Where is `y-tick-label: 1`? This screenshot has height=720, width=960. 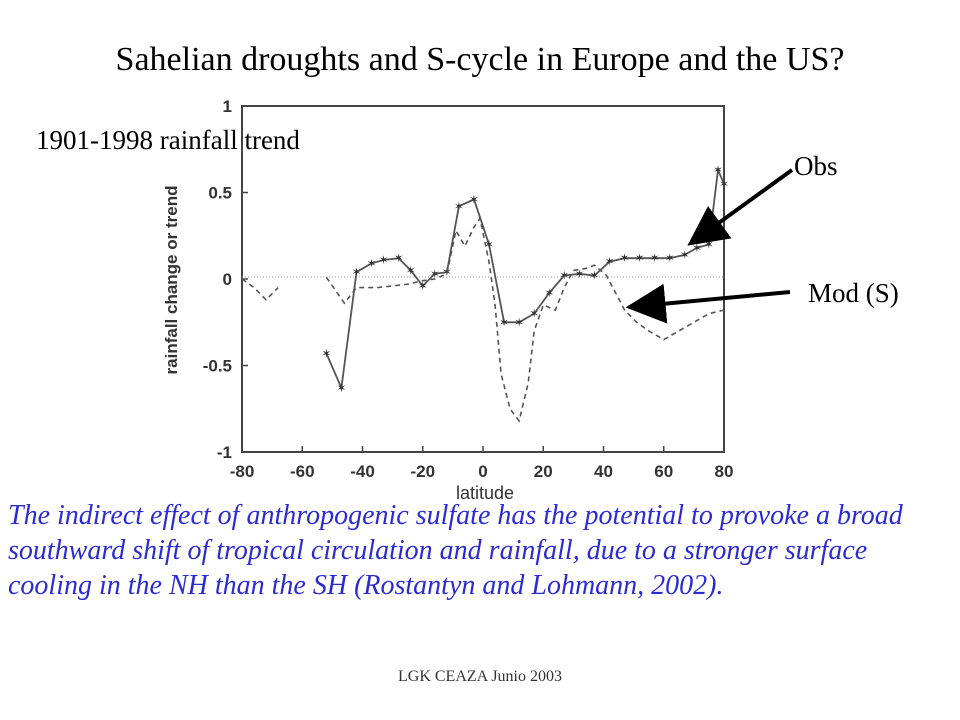
y-tick-label: 1 is located at coordinates (227, 106).